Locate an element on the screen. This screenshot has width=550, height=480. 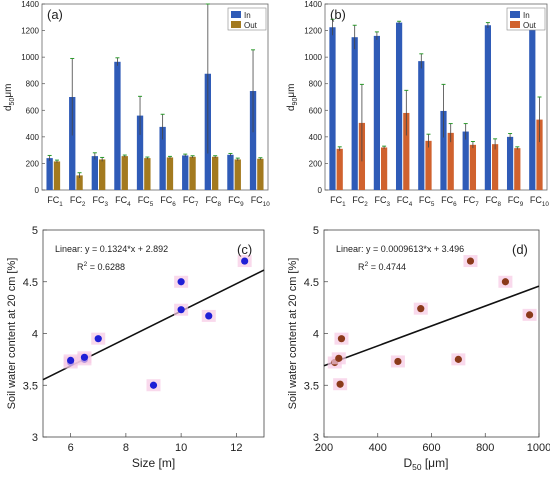
x-tick-label-sub: 10 is located at coordinates (546, 204).